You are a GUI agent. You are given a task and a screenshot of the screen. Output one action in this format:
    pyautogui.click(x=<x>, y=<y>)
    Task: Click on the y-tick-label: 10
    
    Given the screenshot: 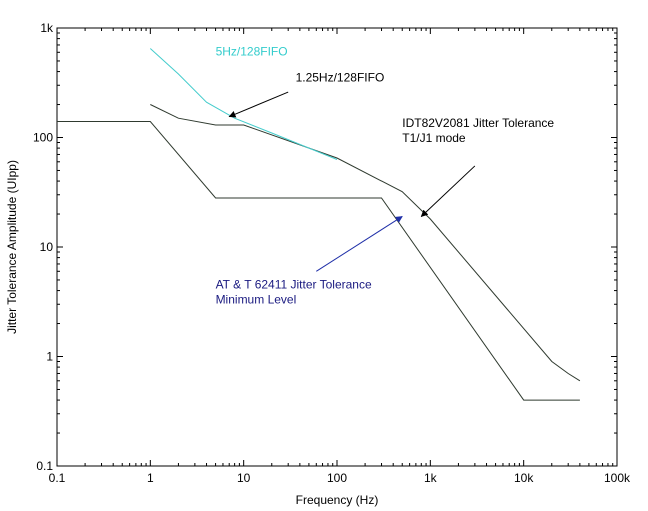 What is the action you would take?
    pyautogui.click(x=47, y=247)
    